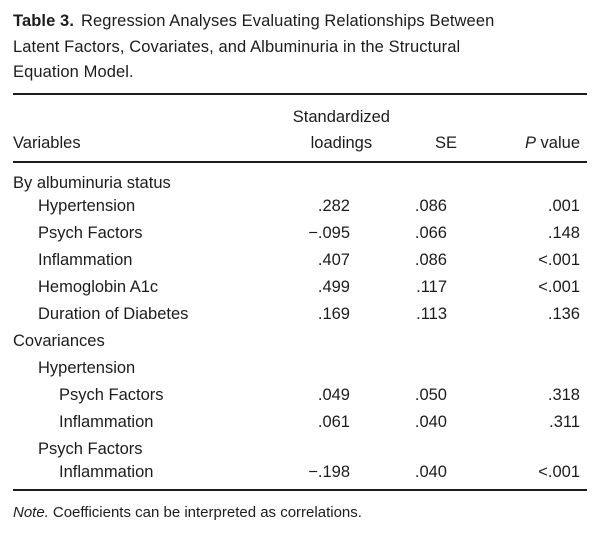  Describe the element at coordinates (300, 233) in the screenshot. I see `table-row: Psych Factors −.095 .066 .148` at that location.